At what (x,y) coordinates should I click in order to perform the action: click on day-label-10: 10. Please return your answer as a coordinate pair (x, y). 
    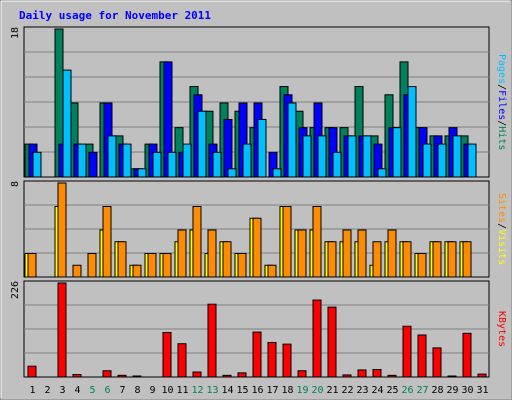
    Looking at the image, I should click on (167, 390).